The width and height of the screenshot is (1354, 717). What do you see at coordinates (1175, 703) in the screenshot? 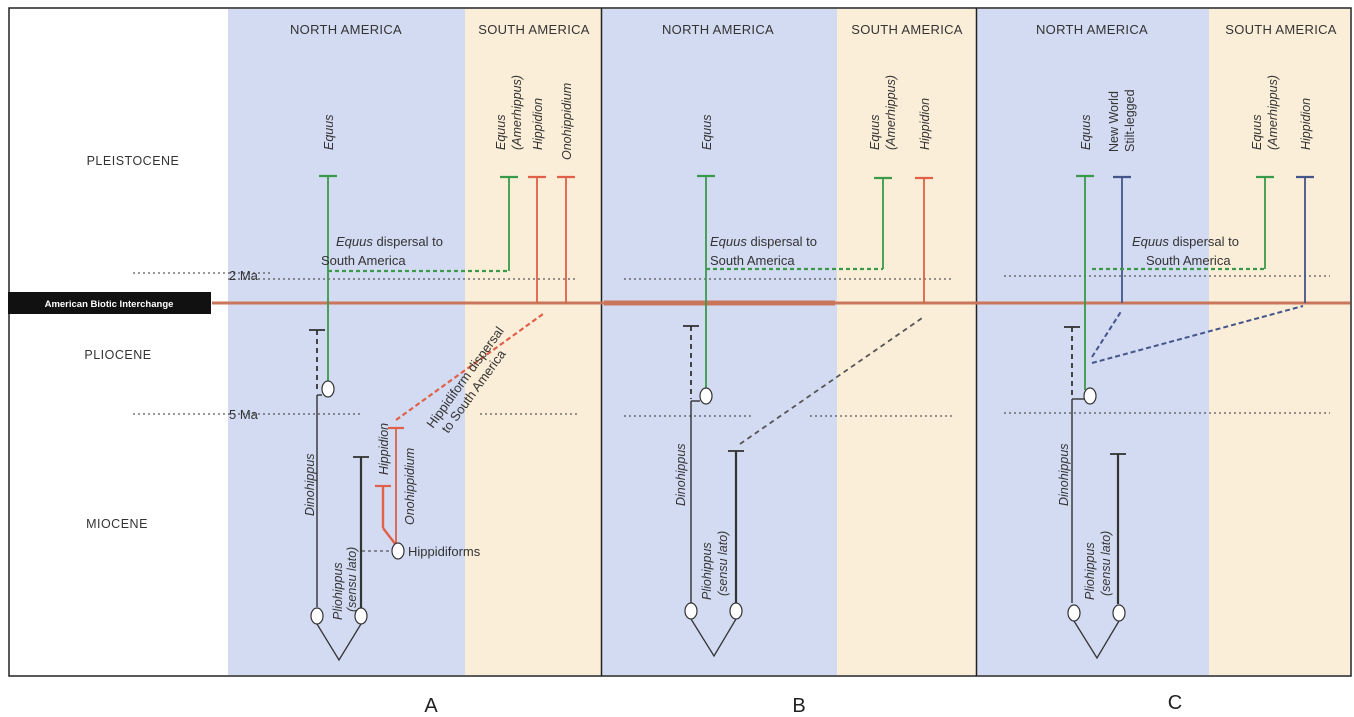
I see `panel-label-c: C` at bounding box center [1175, 703].